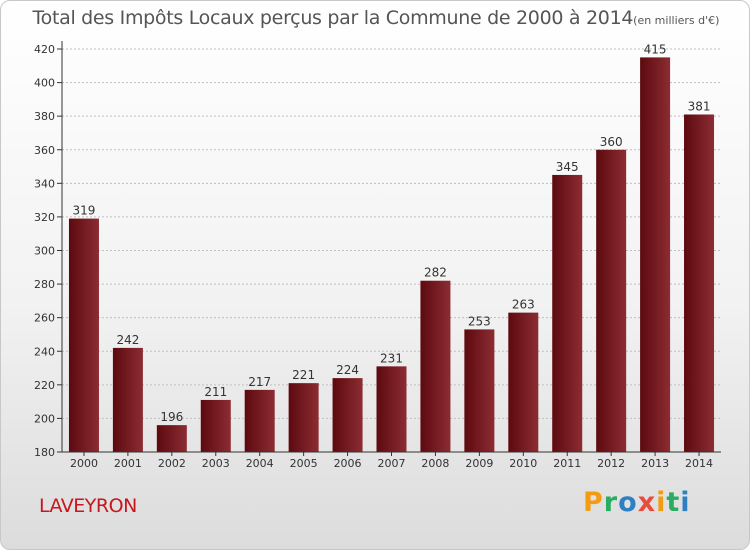  Describe the element at coordinates (216, 463) in the screenshot. I see `x-tick-label: 2003` at that location.